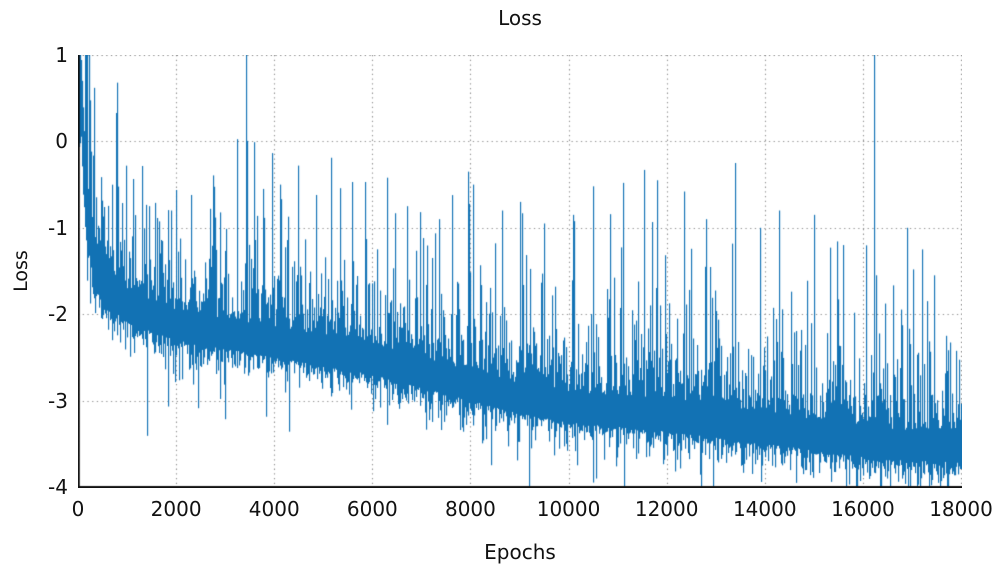  Describe the element at coordinates (58, 400) in the screenshot. I see `y-tick-label: -3` at that location.